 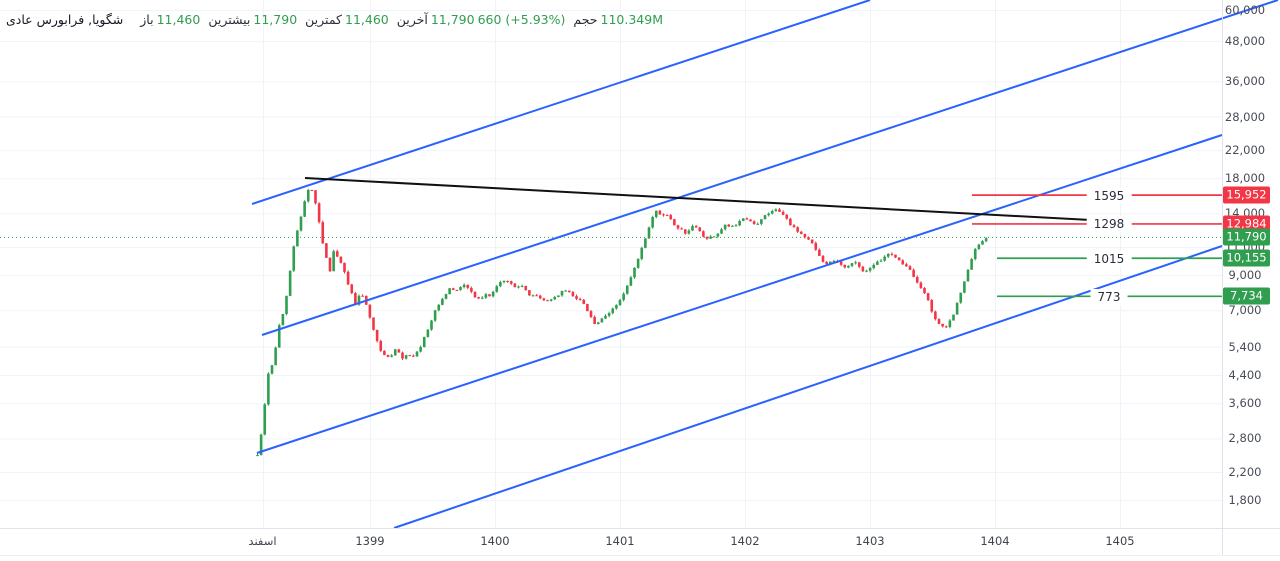 I want to click on y-axis-tick: 36,000, so click(x=1245, y=81).